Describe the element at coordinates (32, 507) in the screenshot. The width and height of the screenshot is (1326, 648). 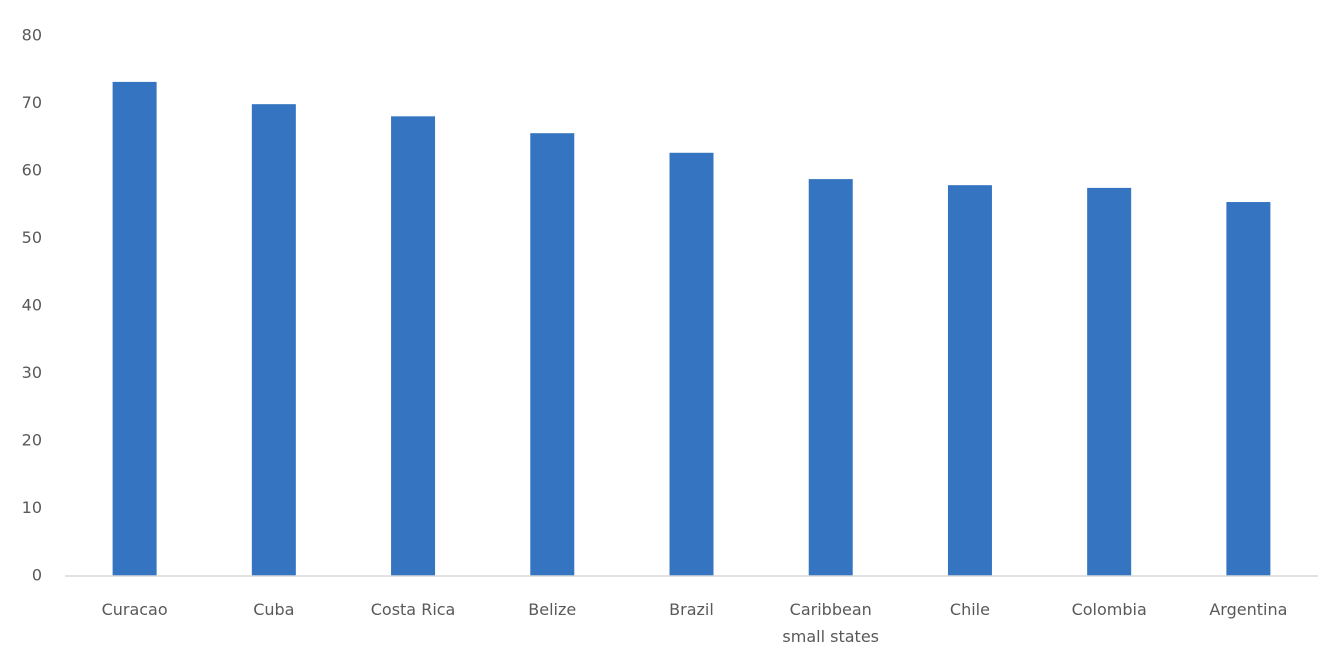
I see `y-tick-label: 10` at that location.